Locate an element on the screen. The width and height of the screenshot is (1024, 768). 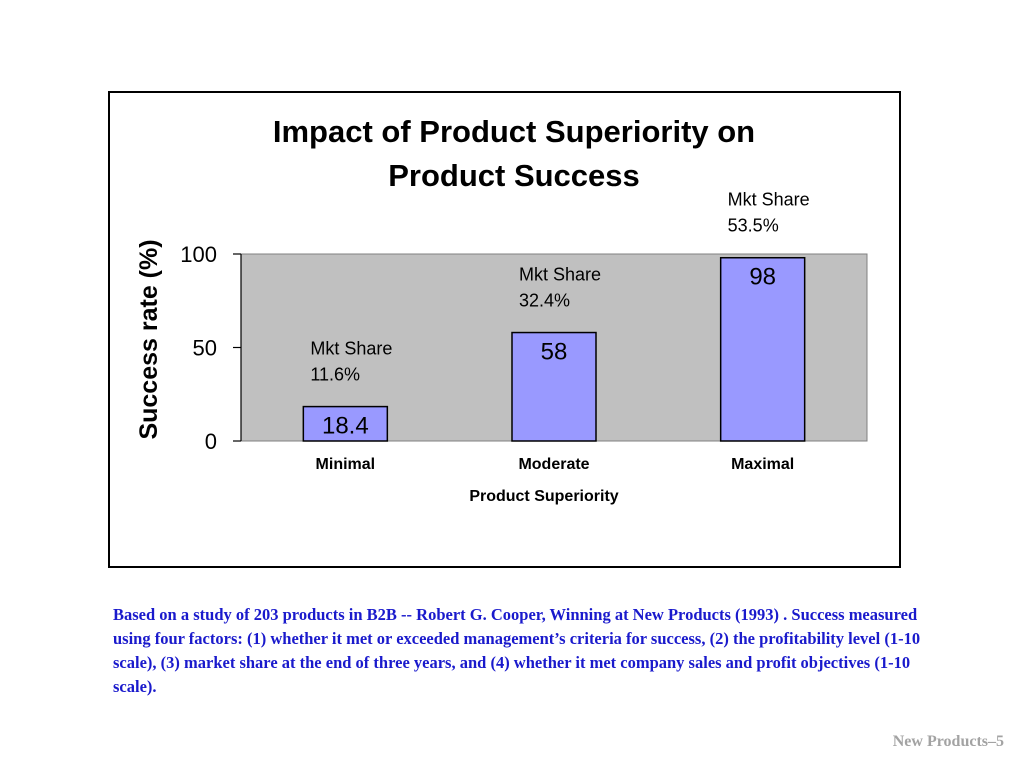
bar-value-label: 98 is located at coordinates (762, 277).